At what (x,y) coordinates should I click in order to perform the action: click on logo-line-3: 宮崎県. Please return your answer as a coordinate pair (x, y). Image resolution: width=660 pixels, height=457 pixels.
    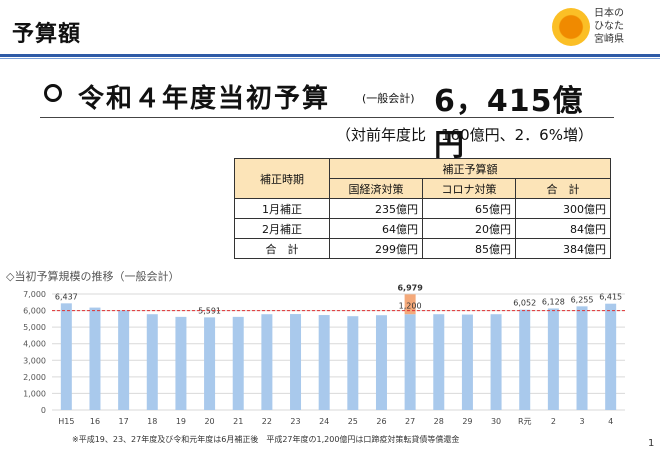
    Looking at the image, I should click on (609, 39).